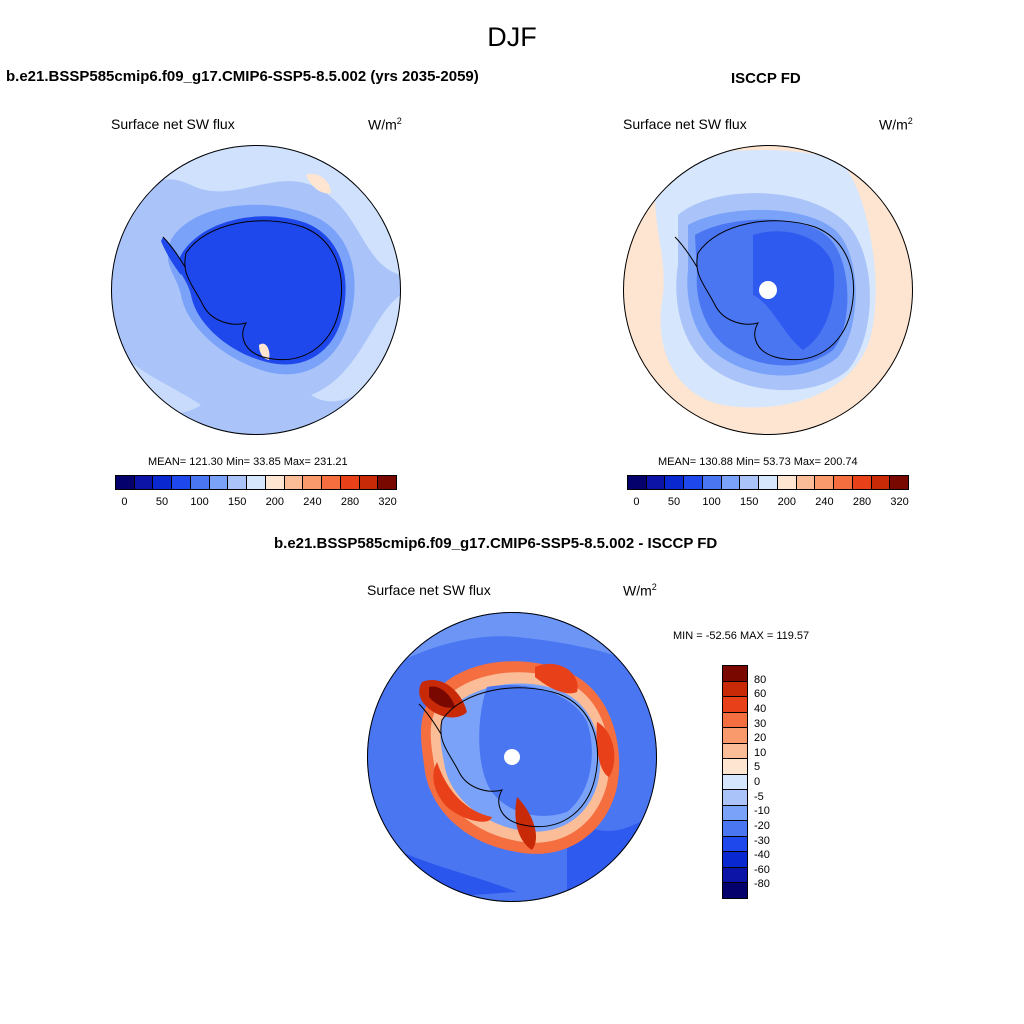 The image size is (1024, 1024). I want to click on model-polar-map, so click(256, 290).